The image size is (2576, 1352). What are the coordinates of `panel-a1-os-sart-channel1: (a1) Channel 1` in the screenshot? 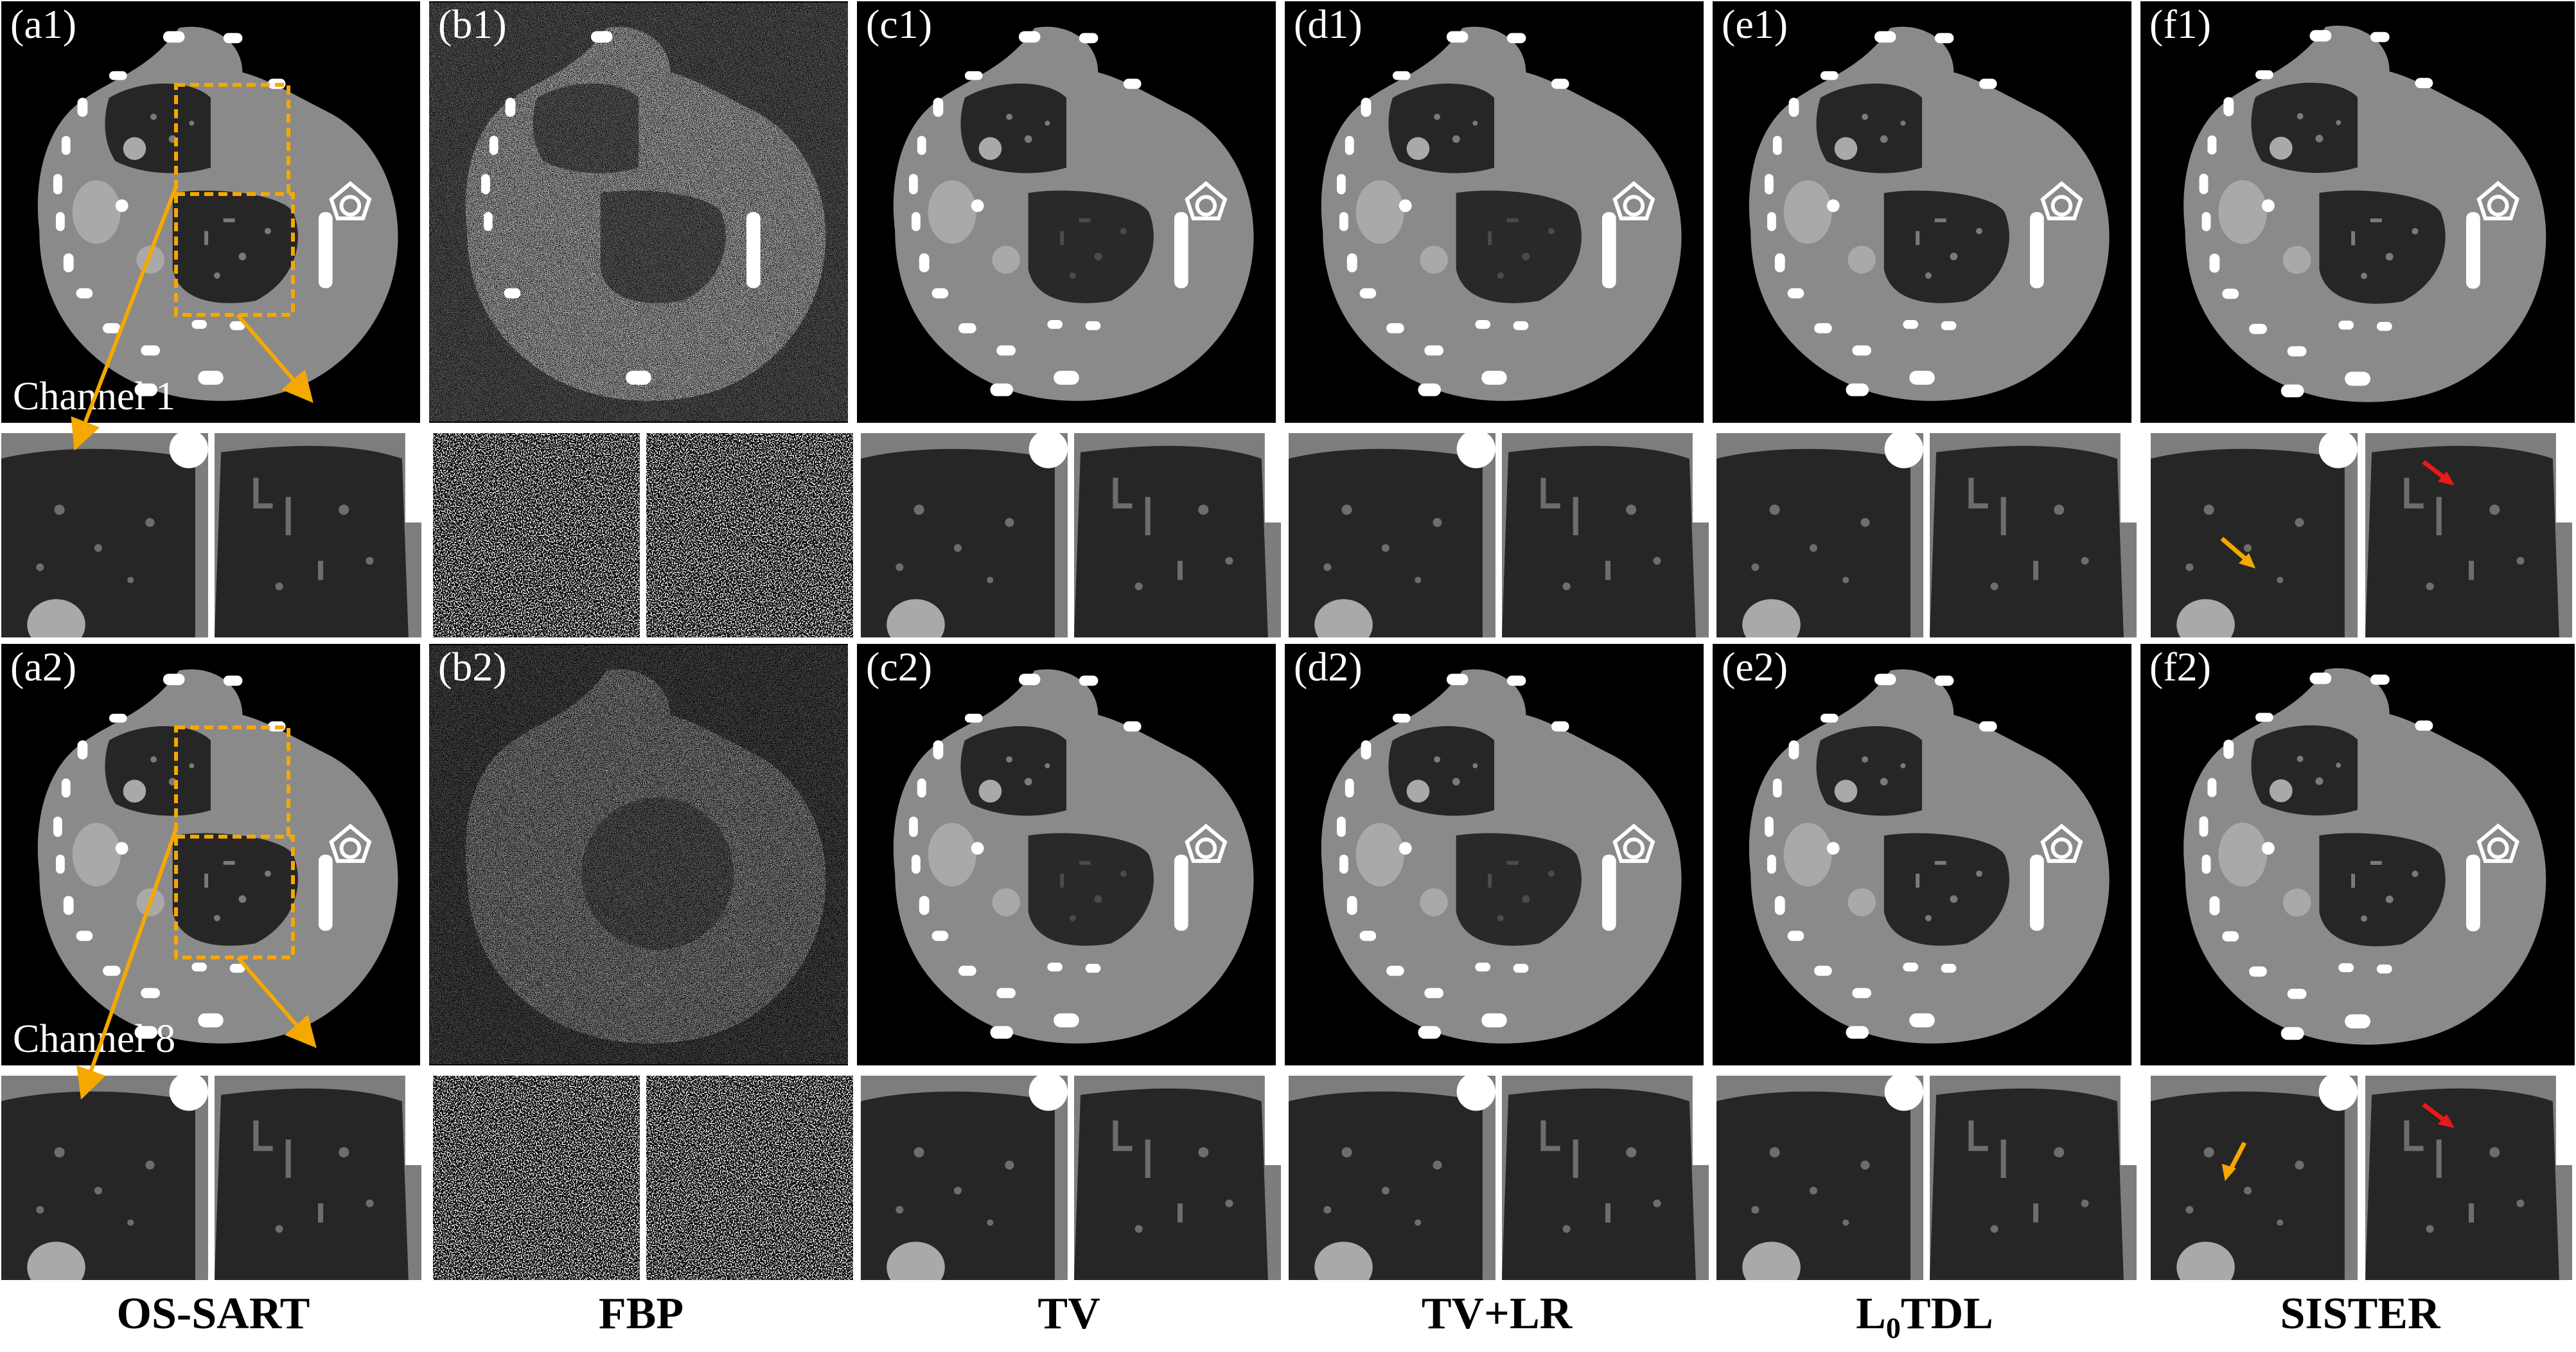 It's located at (210, 212).